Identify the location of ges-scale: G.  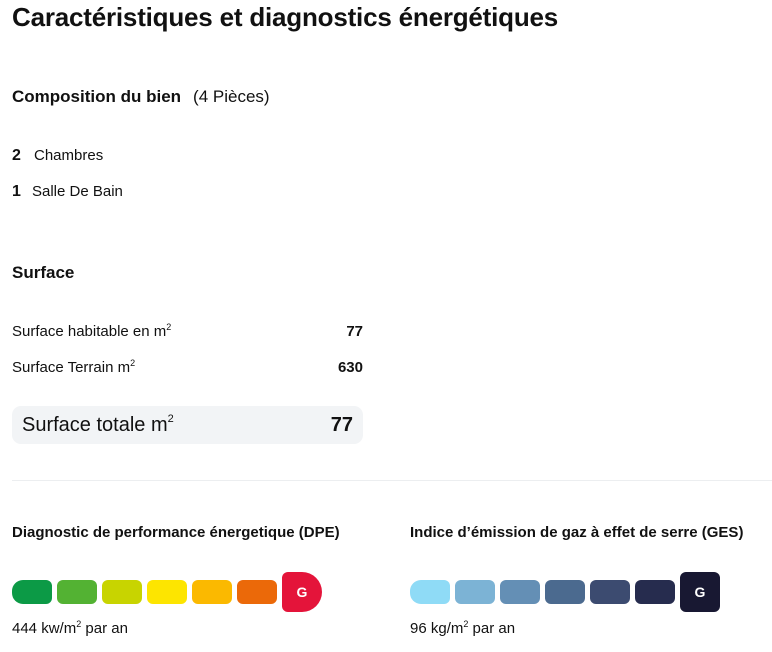
(567, 592).